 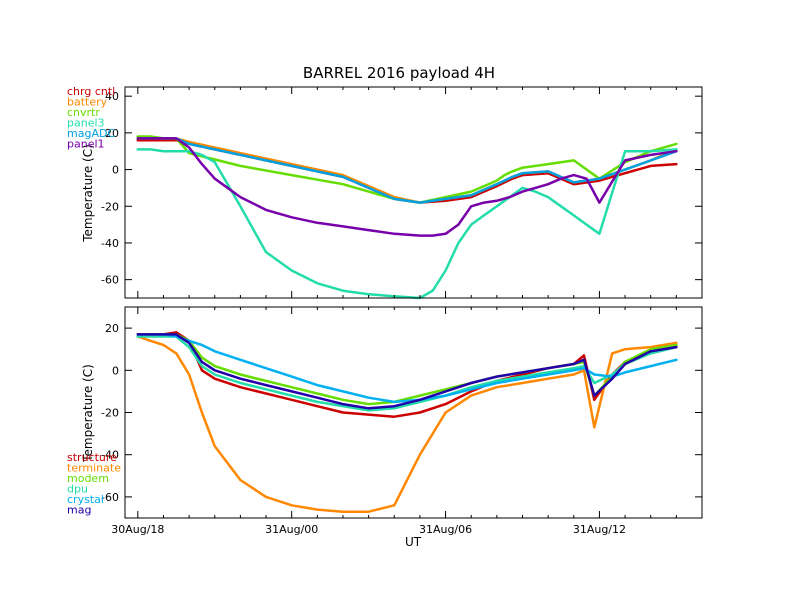 I want to click on series-line-panel1, so click(x=407, y=187).